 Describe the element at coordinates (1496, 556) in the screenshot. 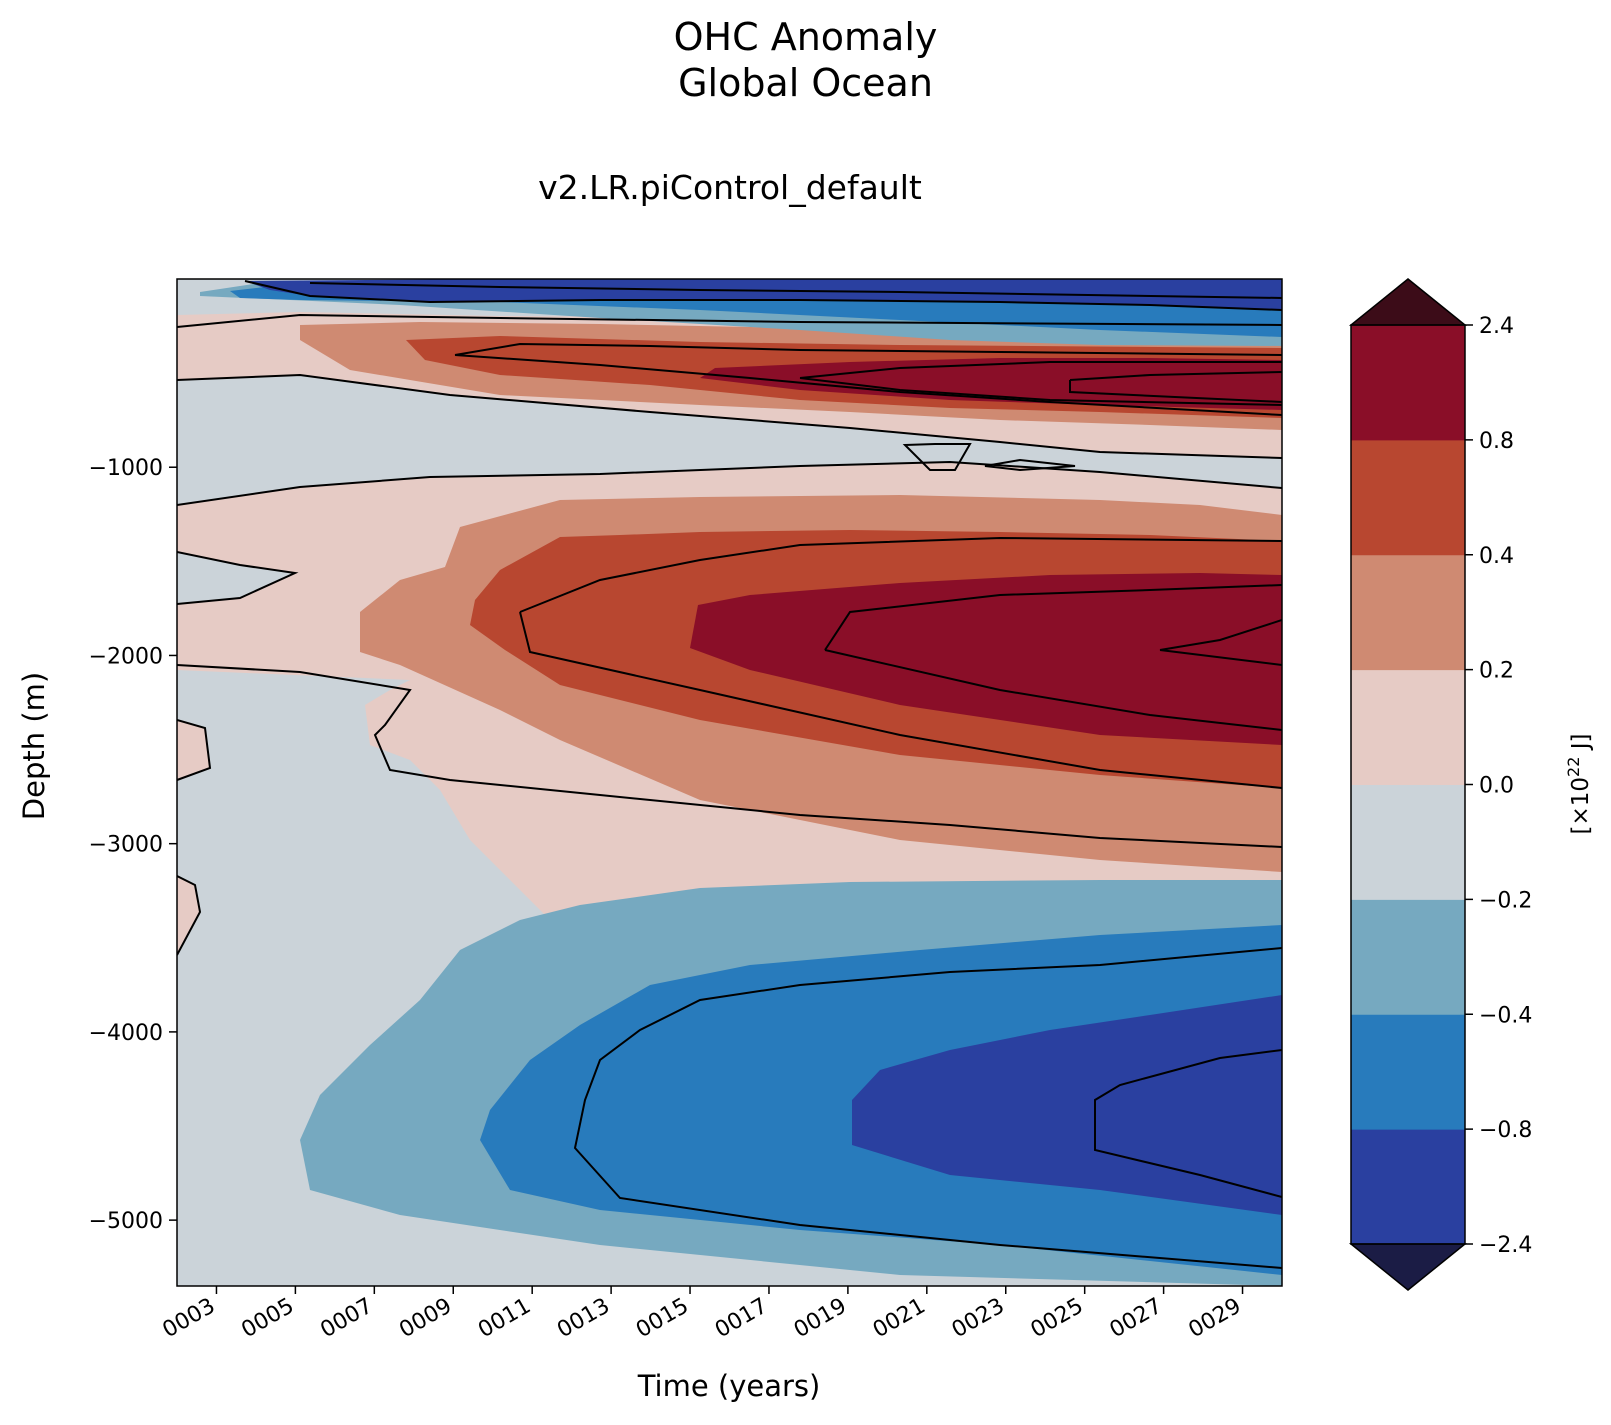

I see `colorbar-tick-label: 0.4` at that location.